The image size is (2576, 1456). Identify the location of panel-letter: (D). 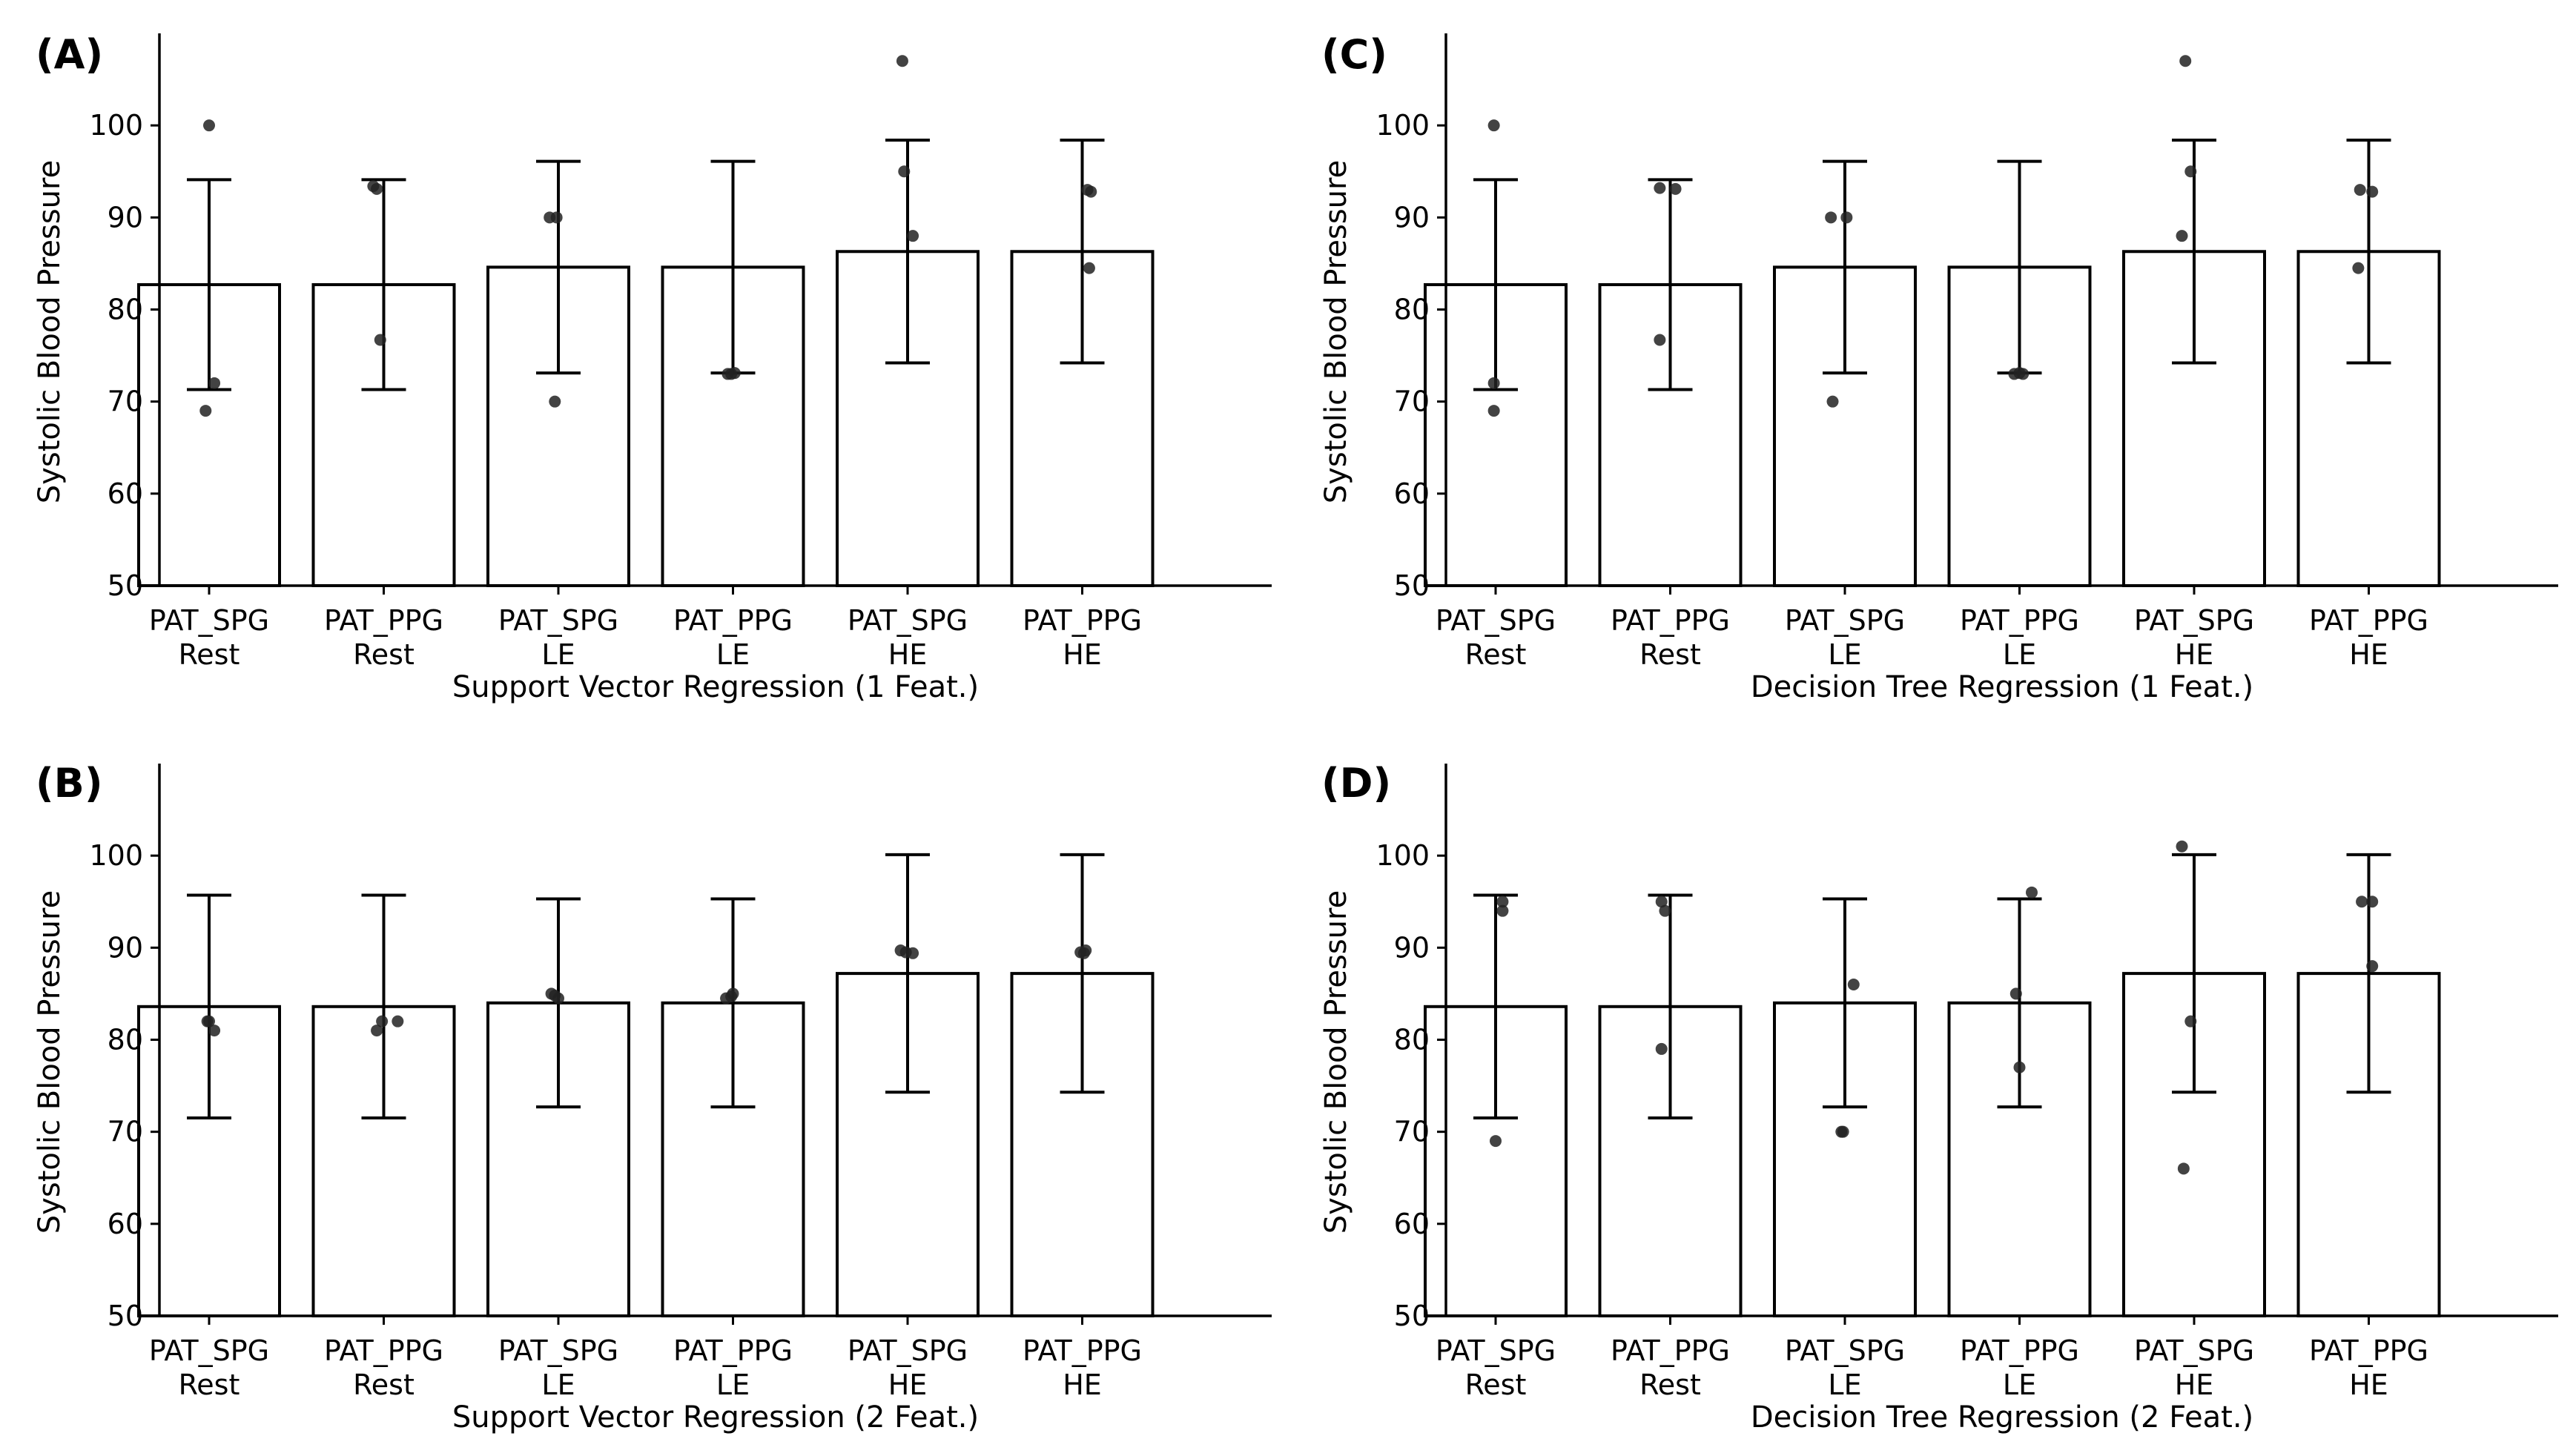
(1356, 784).